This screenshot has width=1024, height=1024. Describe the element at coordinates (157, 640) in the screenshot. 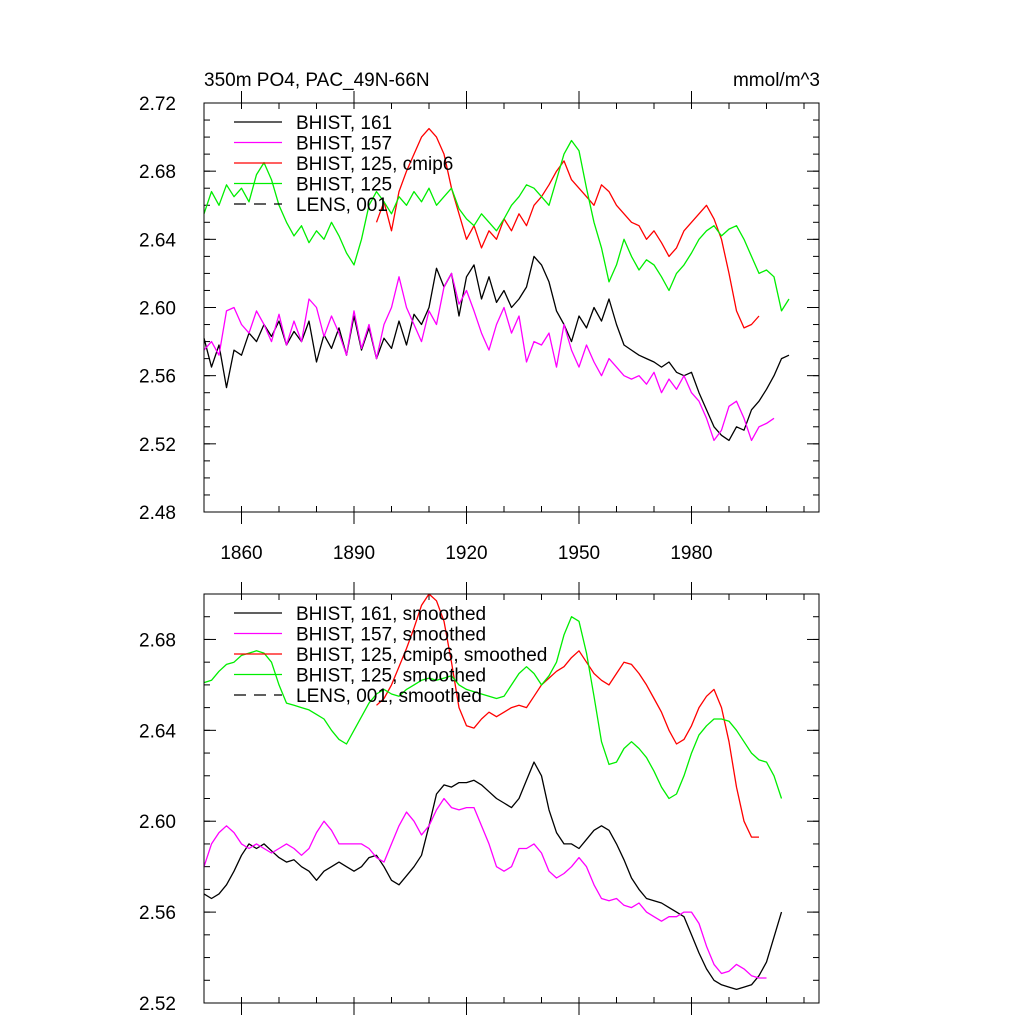

I see `bottom-y-tick-label: 2.68` at that location.